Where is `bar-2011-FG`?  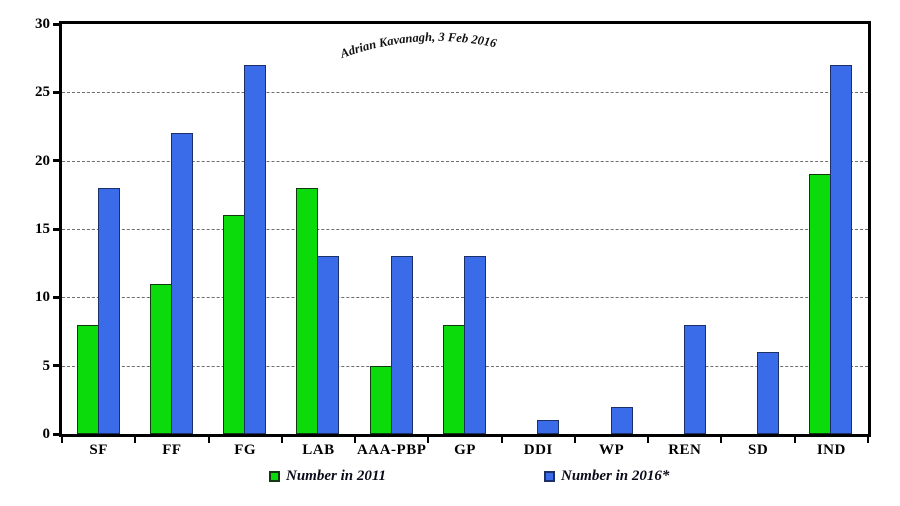
bar-2011-FG is located at coordinates (234, 324).